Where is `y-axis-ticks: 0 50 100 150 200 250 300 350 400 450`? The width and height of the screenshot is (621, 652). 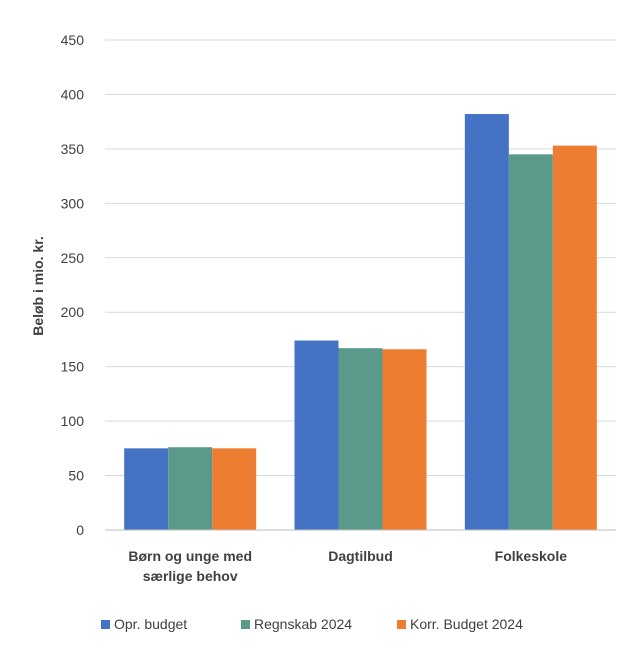 y-axis-ticks: 0 50 100 150 200 250 300 350 400 450 is located at coordinates (73, 285).